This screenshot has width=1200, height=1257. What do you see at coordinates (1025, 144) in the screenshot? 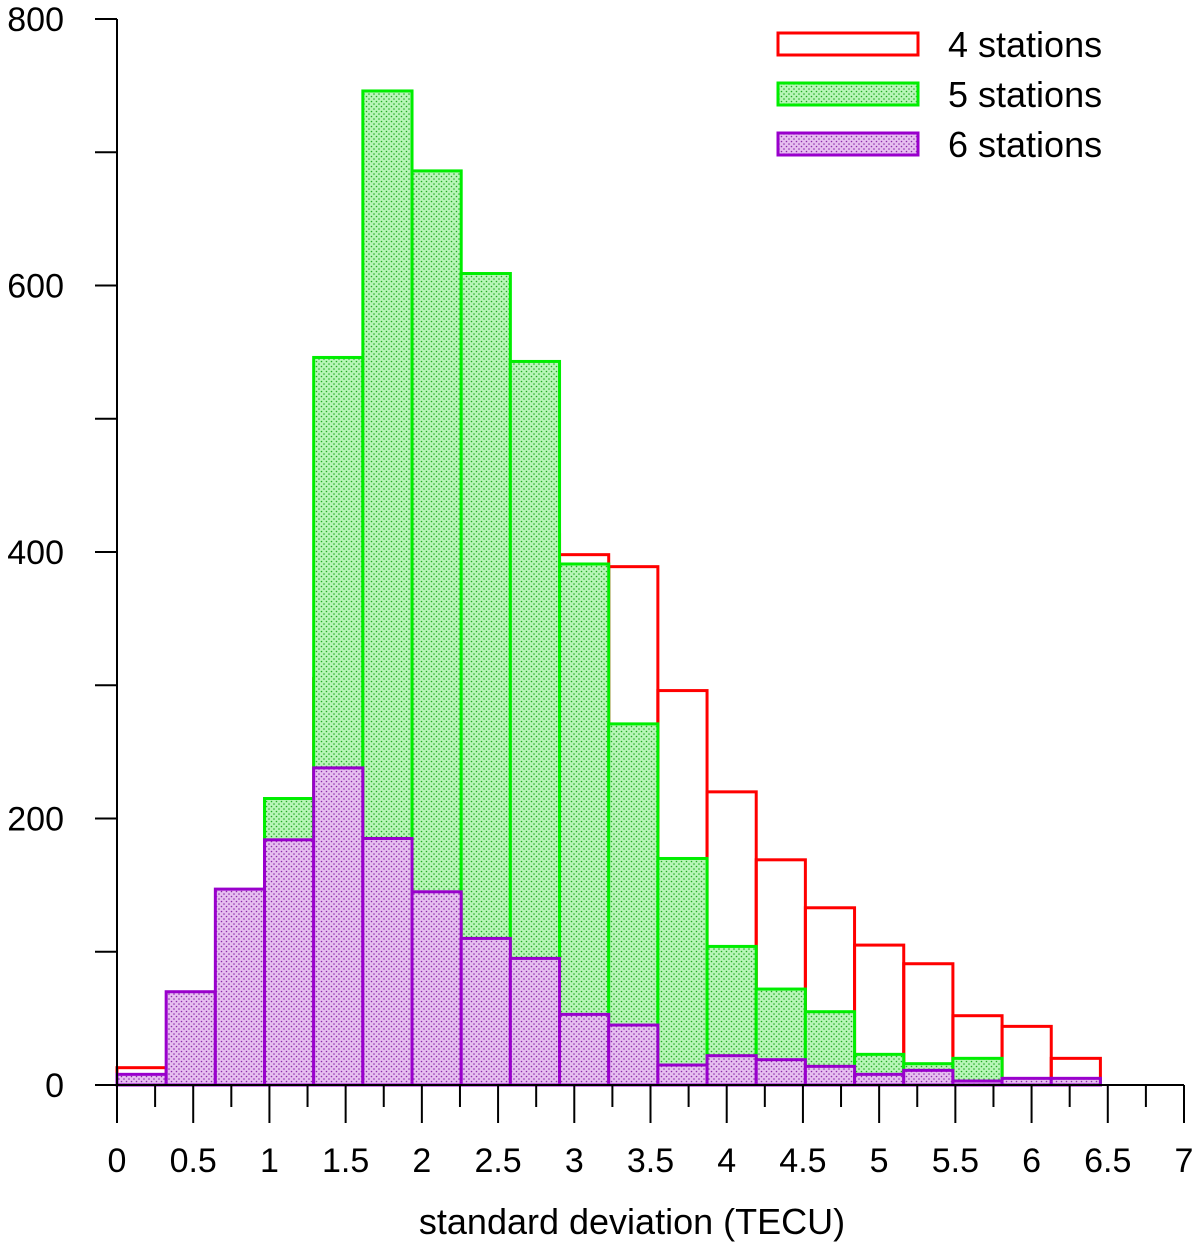
I see `legend-label: 6 stations` at bounding box center [1025, 144].